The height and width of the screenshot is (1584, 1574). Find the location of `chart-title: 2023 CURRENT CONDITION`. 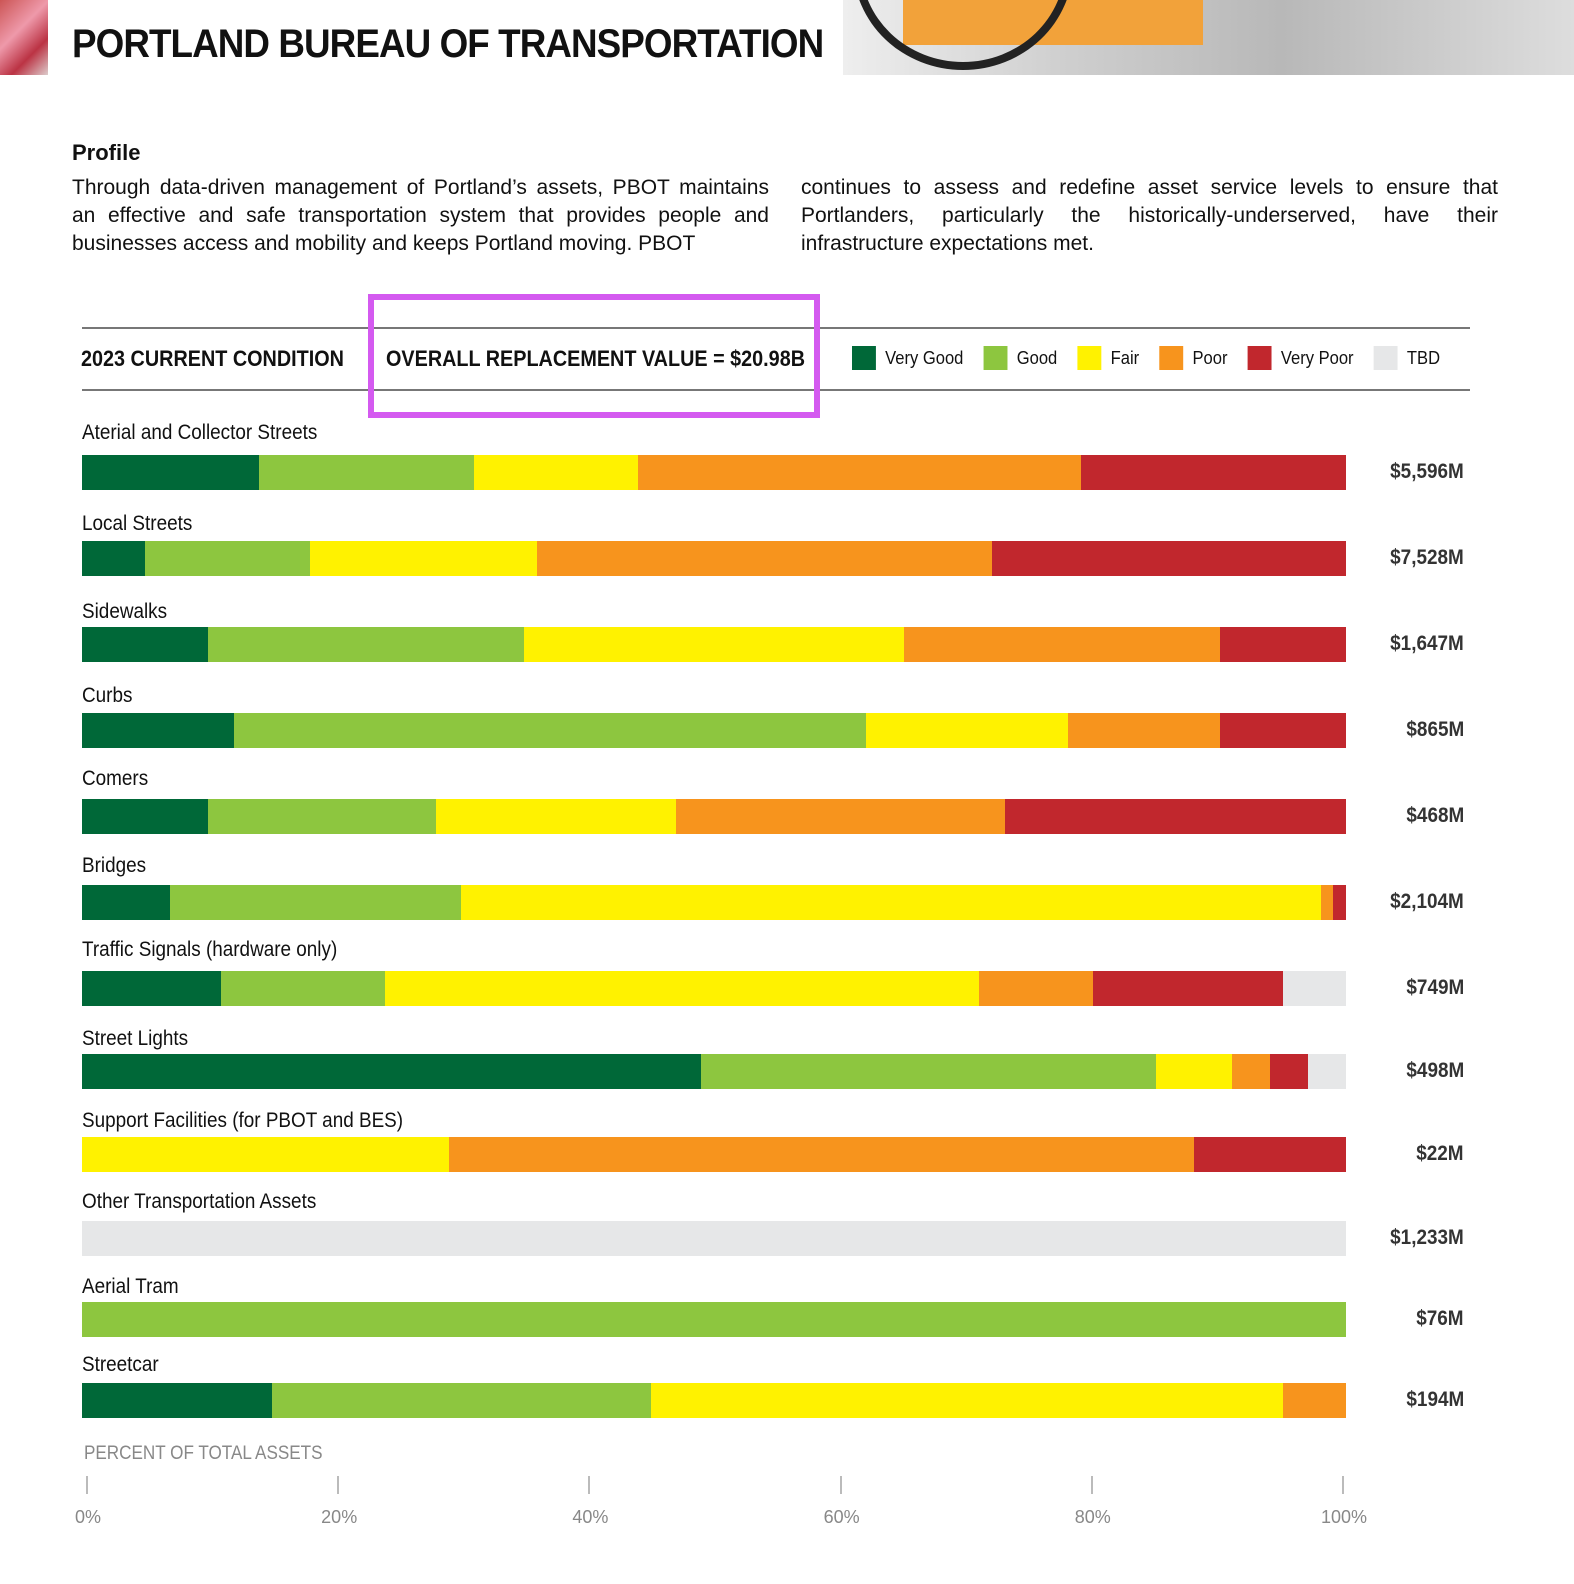

chart-title: 2023 CURRENT CONDITION is located at coordinates (212, 358).